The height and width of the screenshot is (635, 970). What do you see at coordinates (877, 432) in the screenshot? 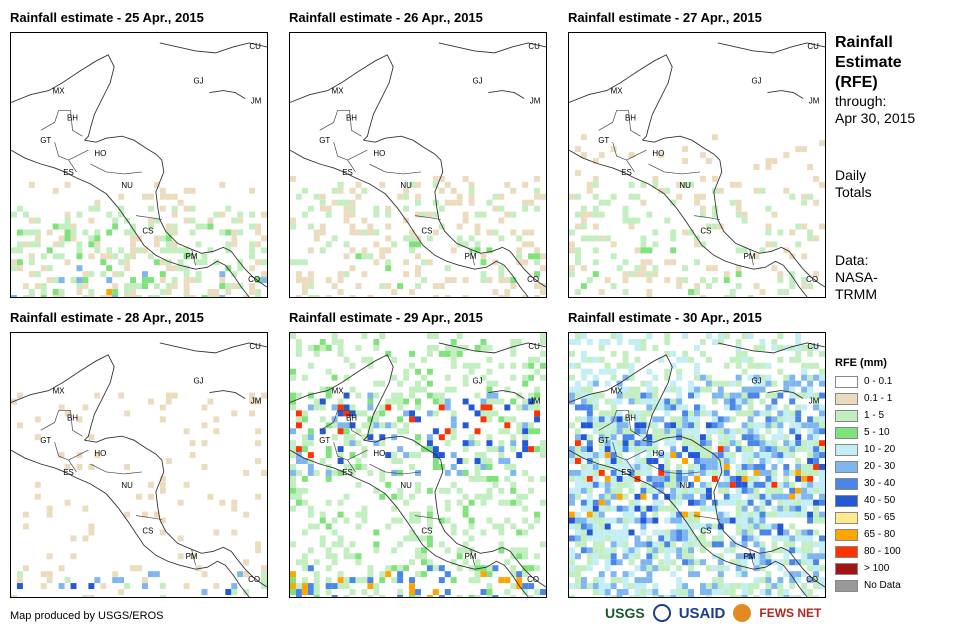
I see `legend-label: 5 - 10` at bounding box center [877, 432].